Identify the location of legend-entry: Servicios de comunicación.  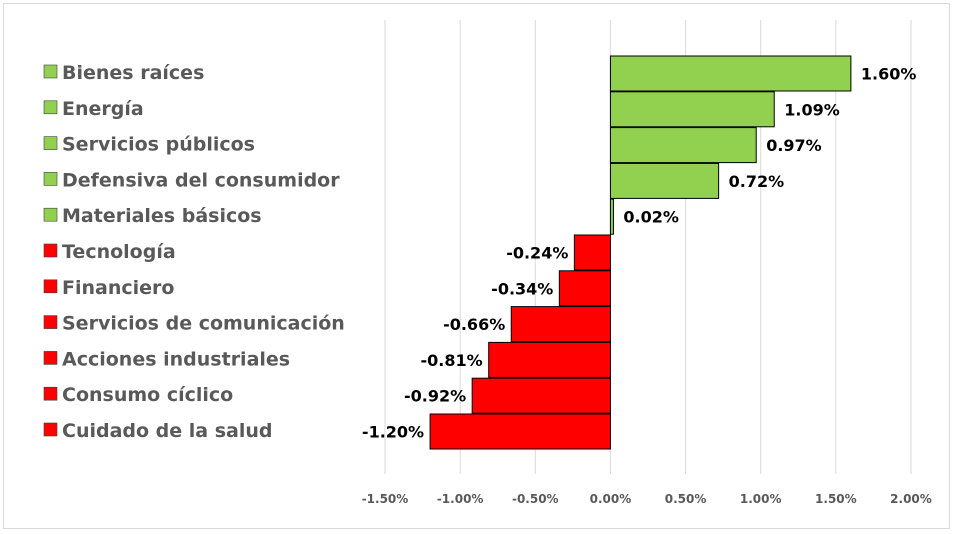
(203, 324).